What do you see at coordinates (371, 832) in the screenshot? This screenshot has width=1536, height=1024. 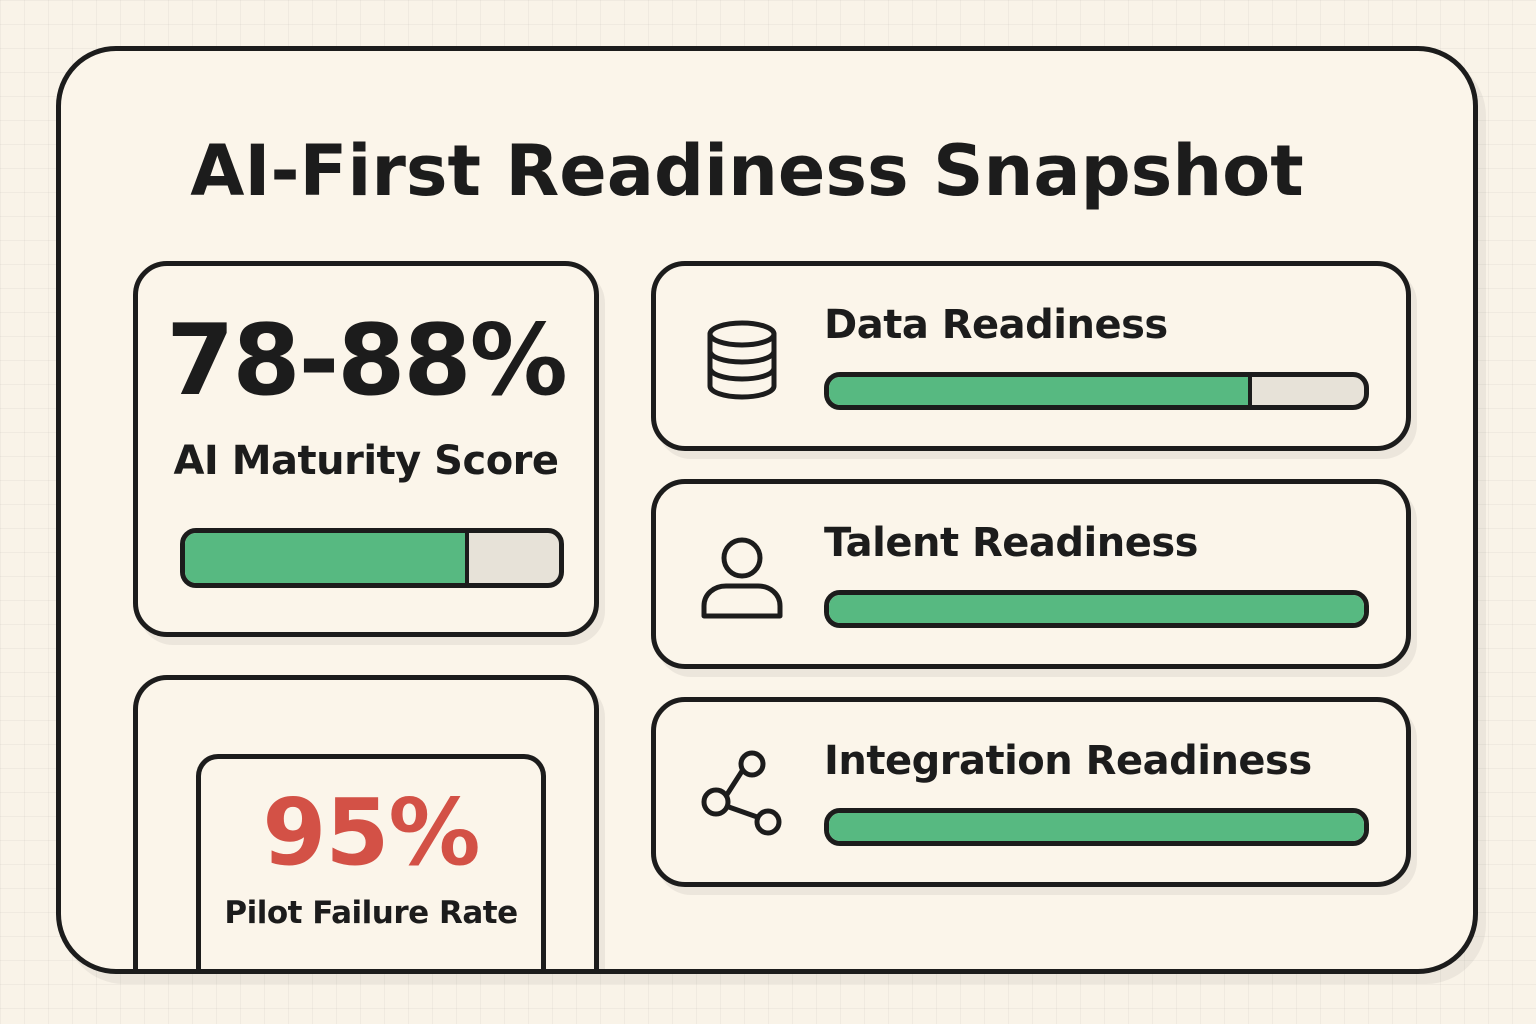 I see `pilot-failure-value: 95%` at bounding box center [371, 832].